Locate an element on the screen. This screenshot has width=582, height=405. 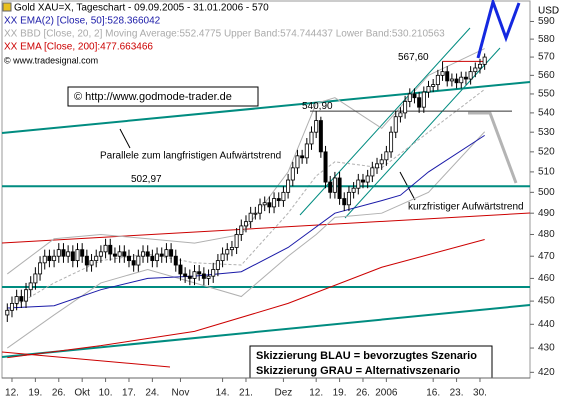
y-tick-label: 560 is located at coordinates (546, 75).